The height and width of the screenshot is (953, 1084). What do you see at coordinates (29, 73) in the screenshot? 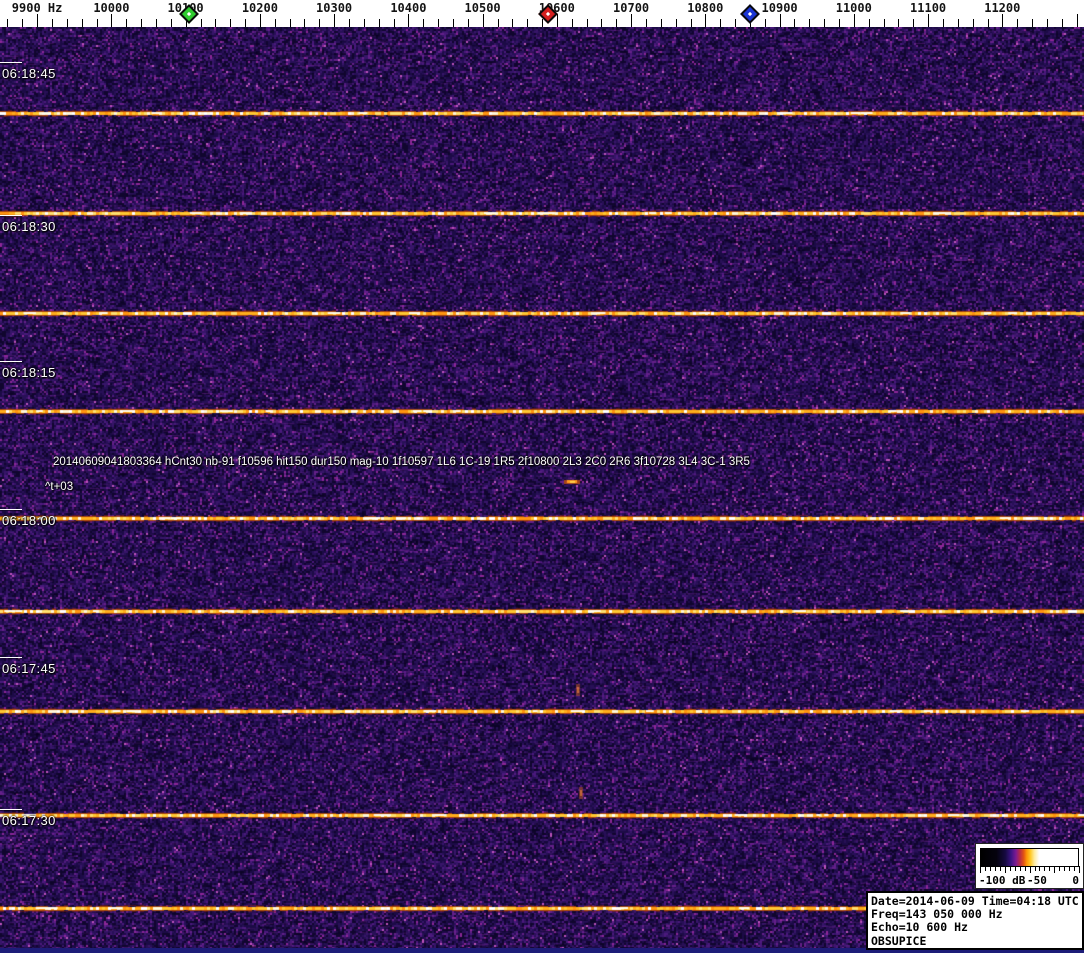
I see `time-label: 06:18:45` at bounding box center [29, 73].